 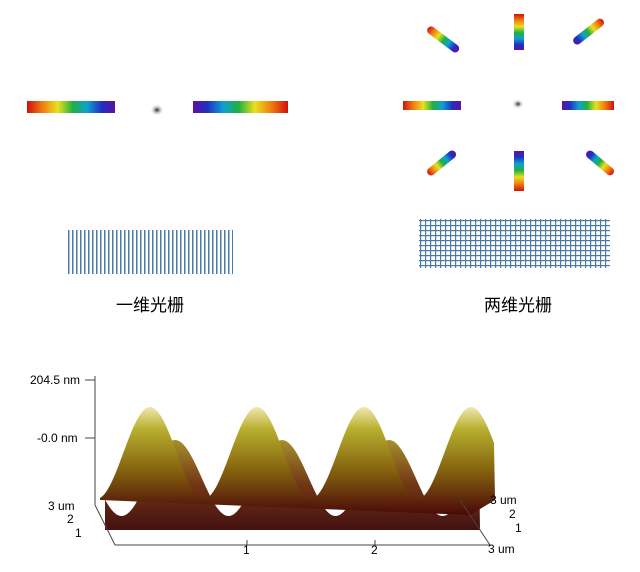 What do you see at coordinates (518, 306) in the screenshot?
I see `caption: 两维光栅` at bounding box center [518, 306].